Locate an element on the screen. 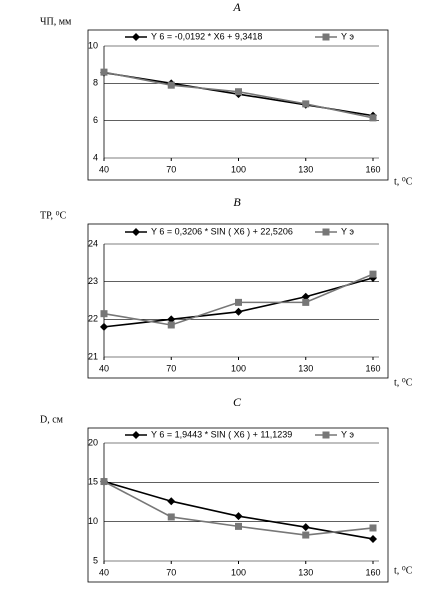 This screenshot has width=446, height=600. y-tick-label: 6 is located at coordinates (95, 120).